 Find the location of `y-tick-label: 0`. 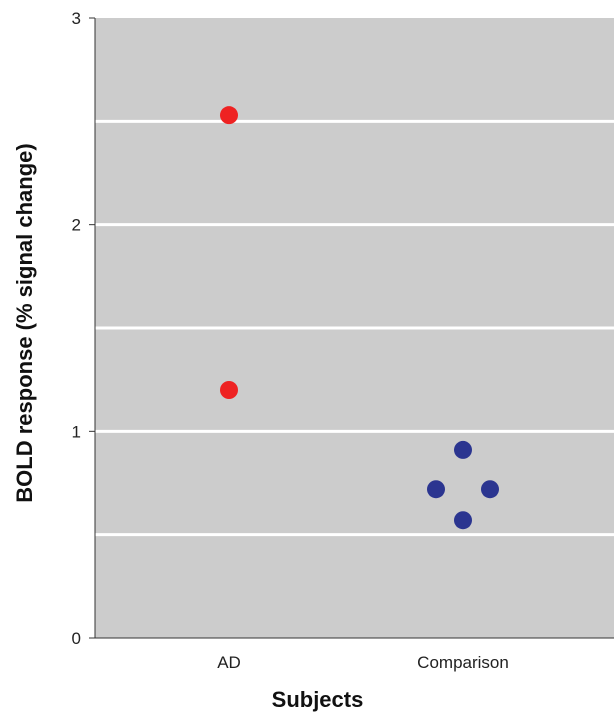

y-tick-label: 0 is located at coordinates (76, 638).